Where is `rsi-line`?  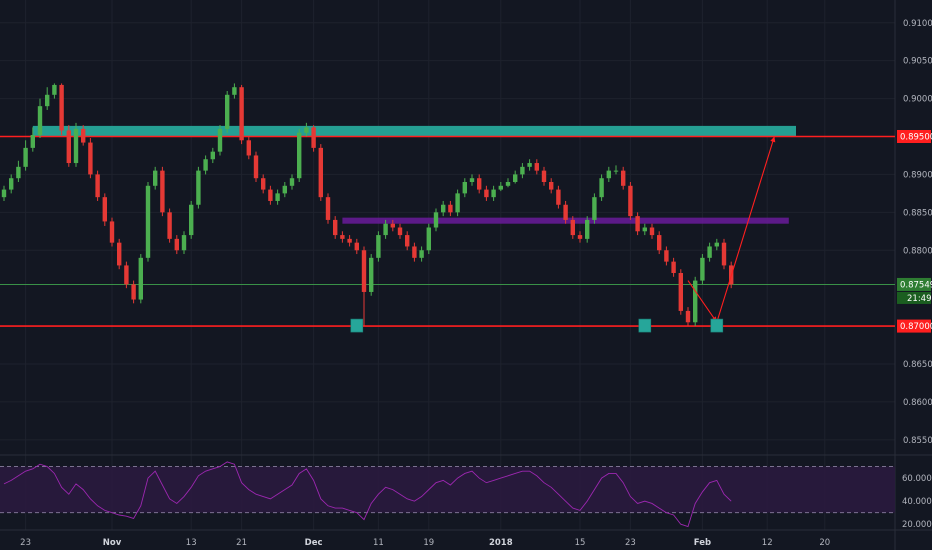 rsi-line is located at coordinates (367, 494).